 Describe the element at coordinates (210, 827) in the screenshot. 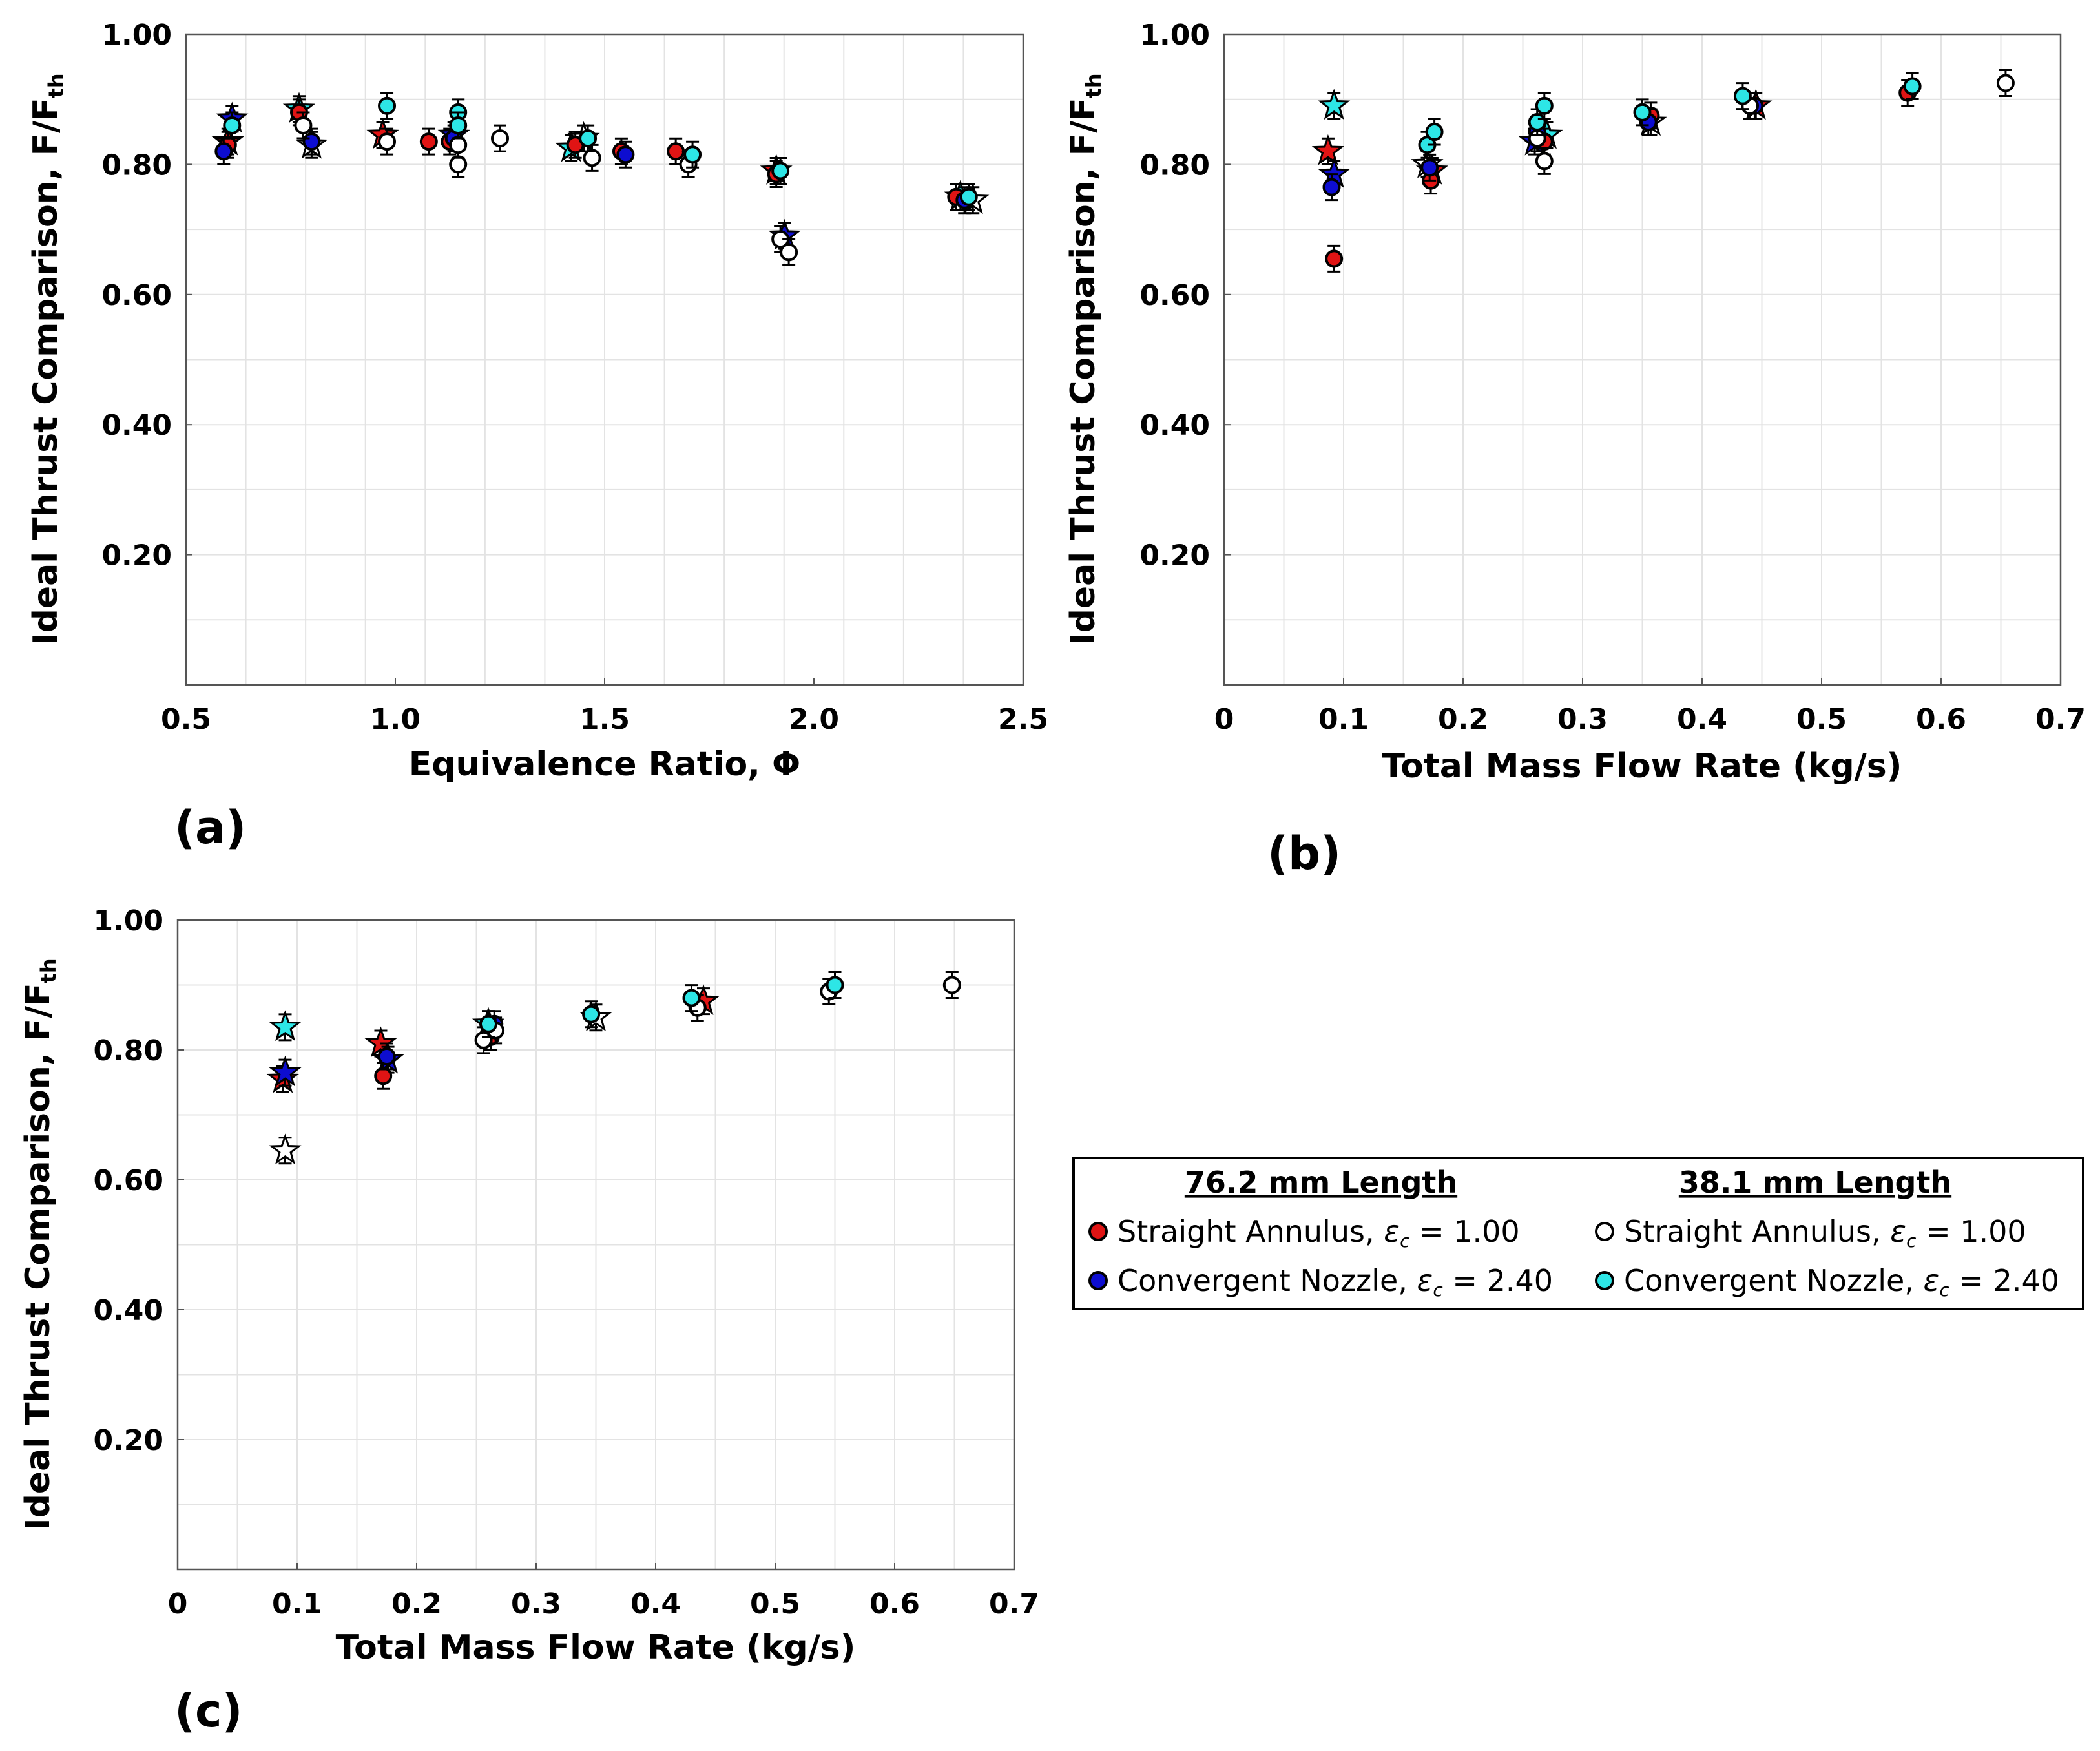

I see `panel-label-a: (a)` at that location.